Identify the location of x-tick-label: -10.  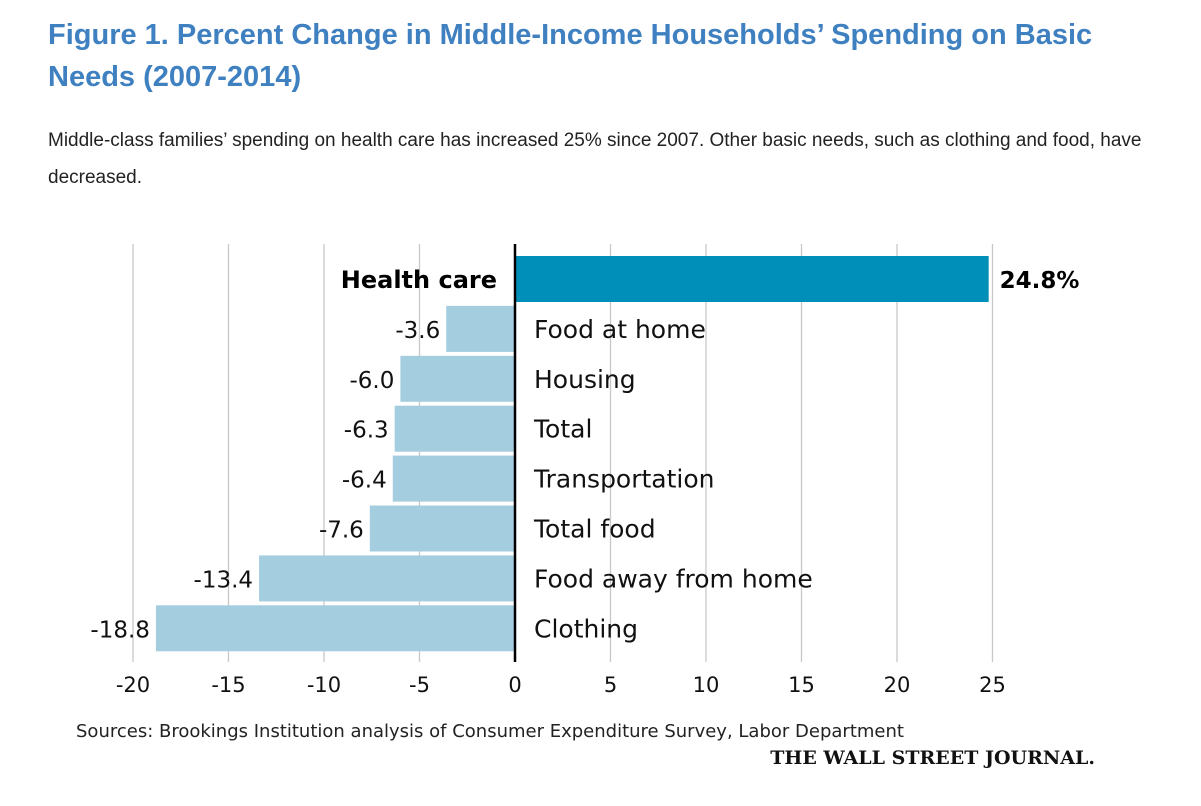
(324, 685).